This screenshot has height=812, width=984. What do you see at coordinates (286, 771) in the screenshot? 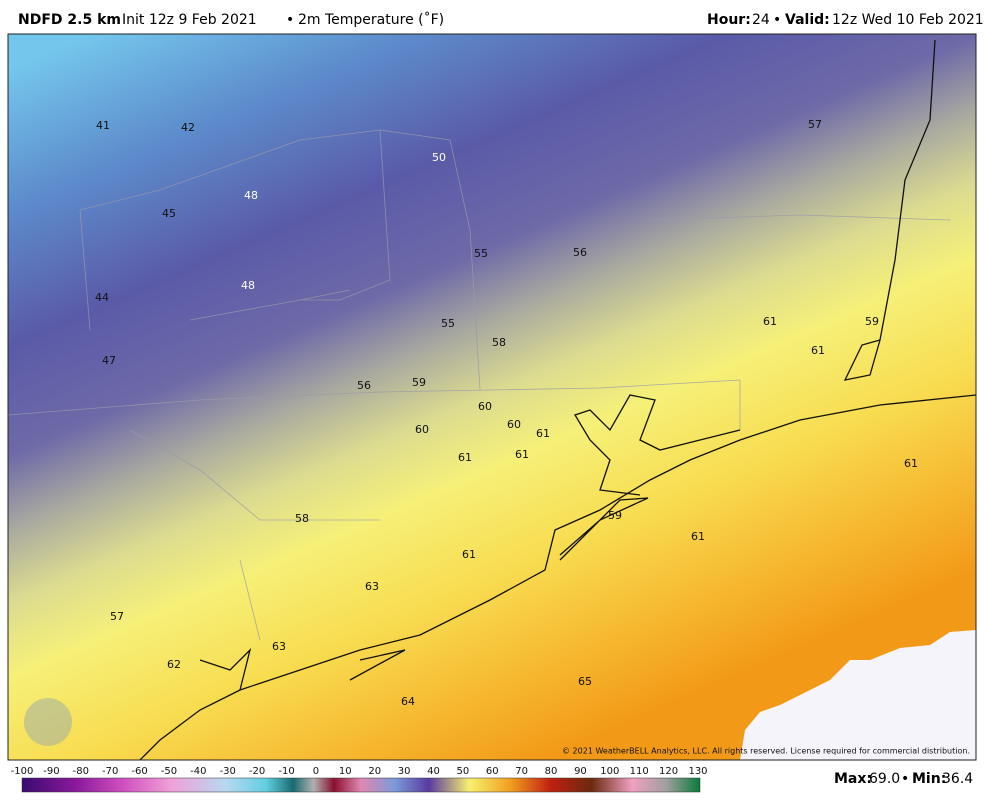
I see `colorbar-tick-label: -10` at bounding box center [286, 771].